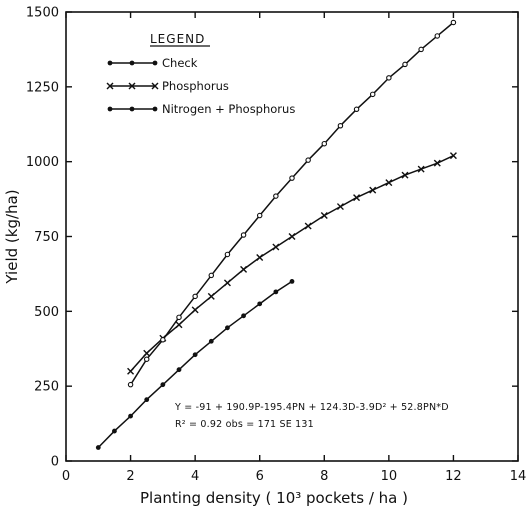  I want to click on legend-item-1: Phosphorus, so click(167, 86).